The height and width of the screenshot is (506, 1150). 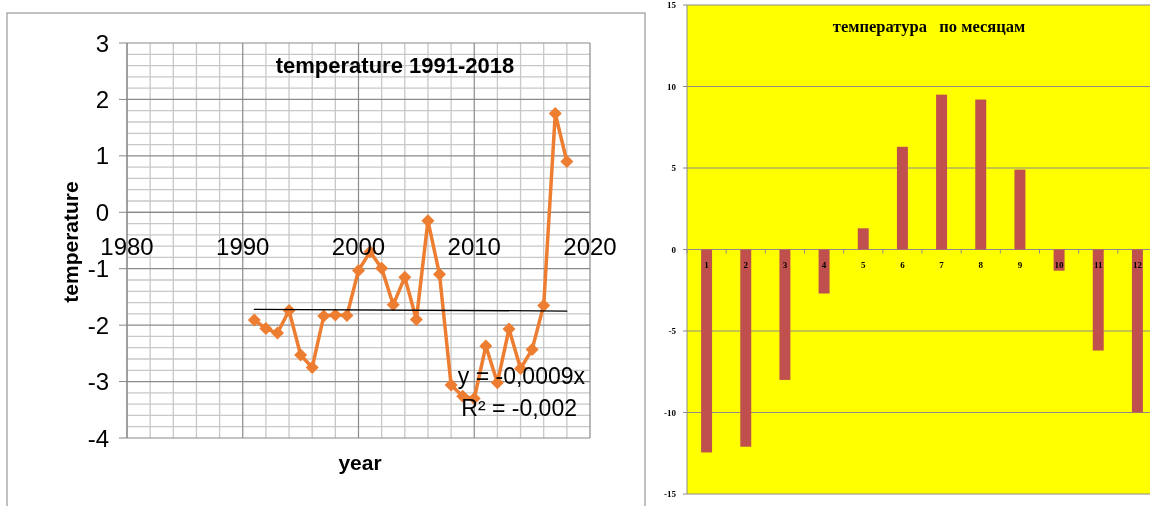 What do you see at coordinates (1059, 264) in the screenshot?
I see `x-tick-label: 10` at bounding box center [1059, 264].